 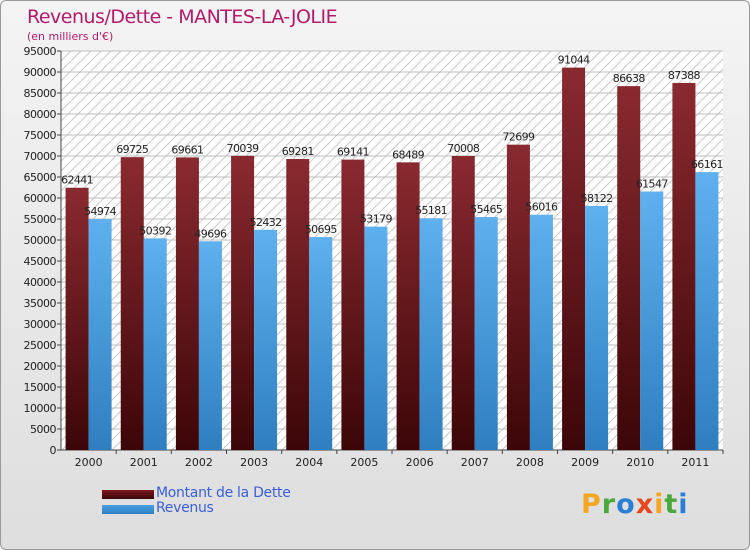 What do you see at coordinates (100, 211) in the screenshot?
I see `data-label-revenus: 54974` at bounding box center [100, 211].